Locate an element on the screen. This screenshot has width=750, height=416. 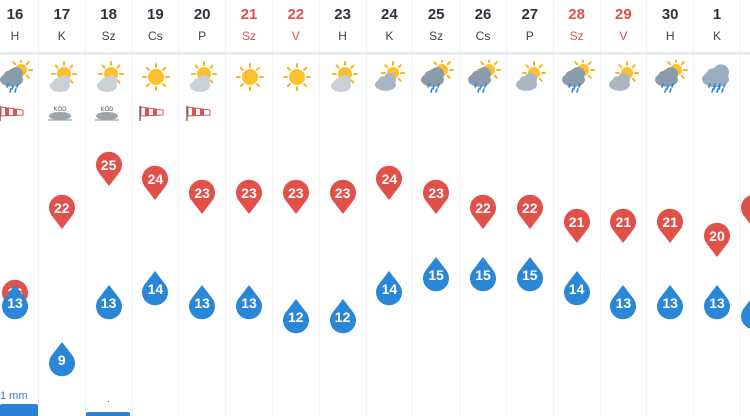
min-temp-value: 9 is located at coordinates (61, 359).